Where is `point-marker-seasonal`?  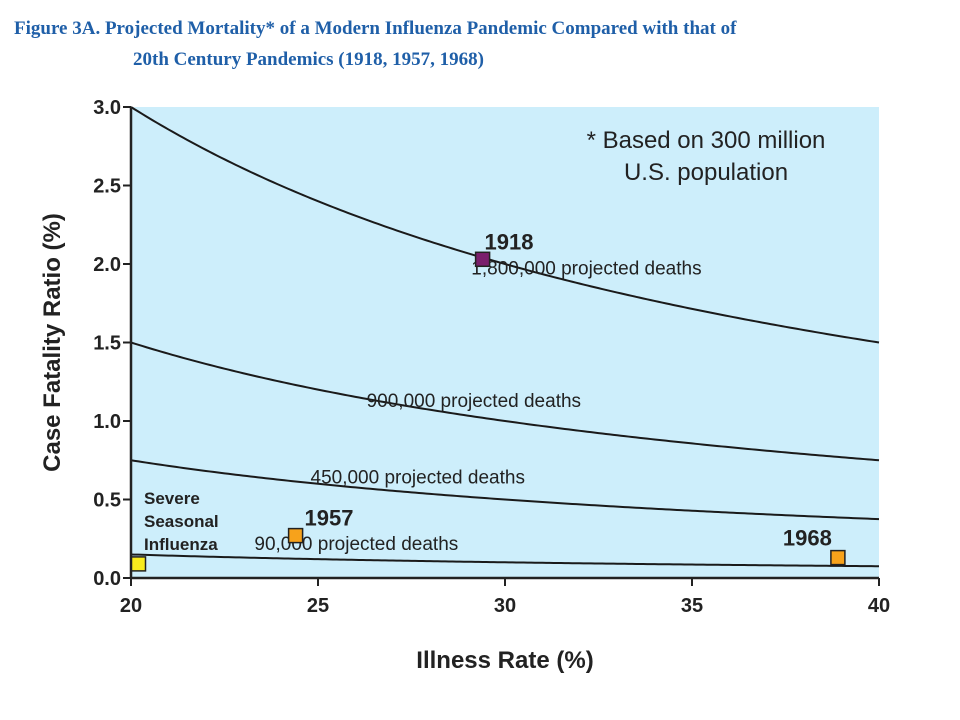
point-marker-seasonal is located at coordinates (138, 564).